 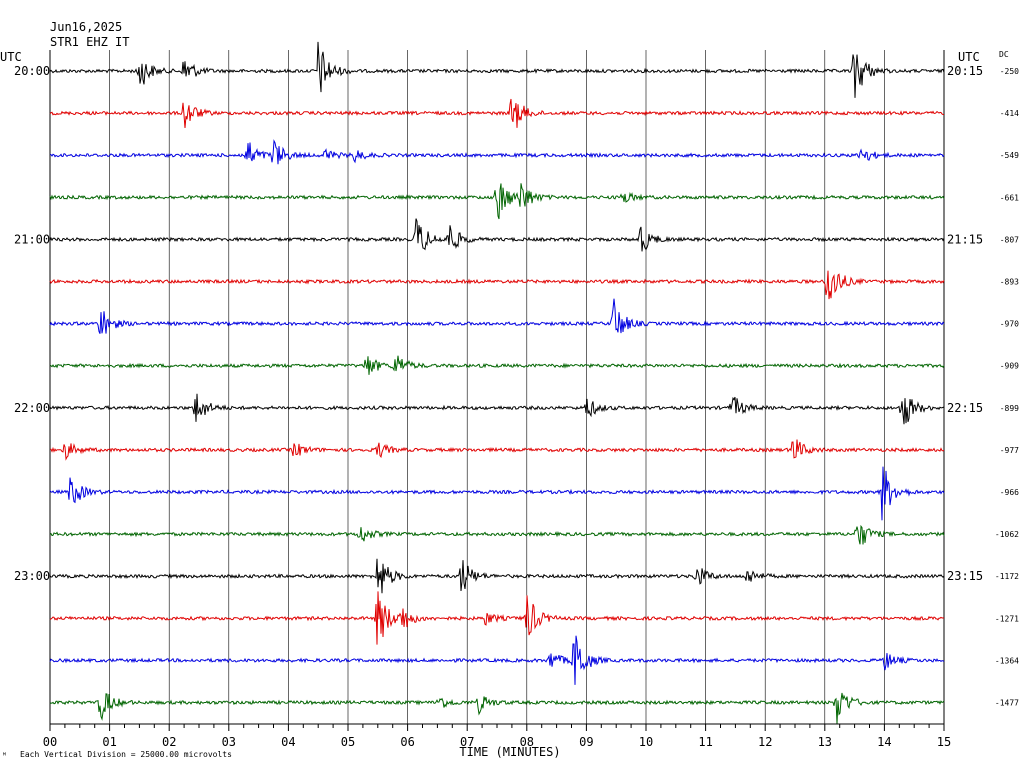 I want to click on row-time-left-12: 23:00, so click(x=32, y=576).